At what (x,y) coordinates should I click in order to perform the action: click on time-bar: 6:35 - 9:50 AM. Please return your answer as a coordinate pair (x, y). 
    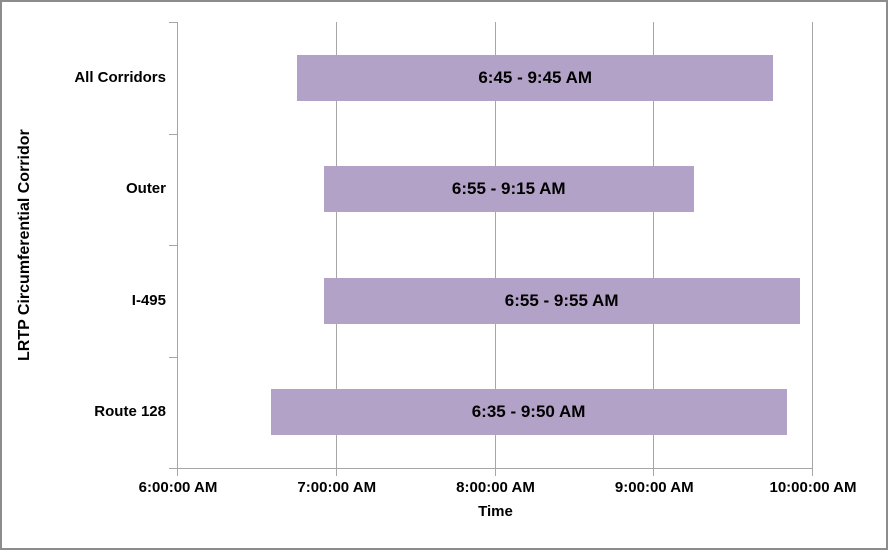
    Looking at the image, I should click on (528, 412).